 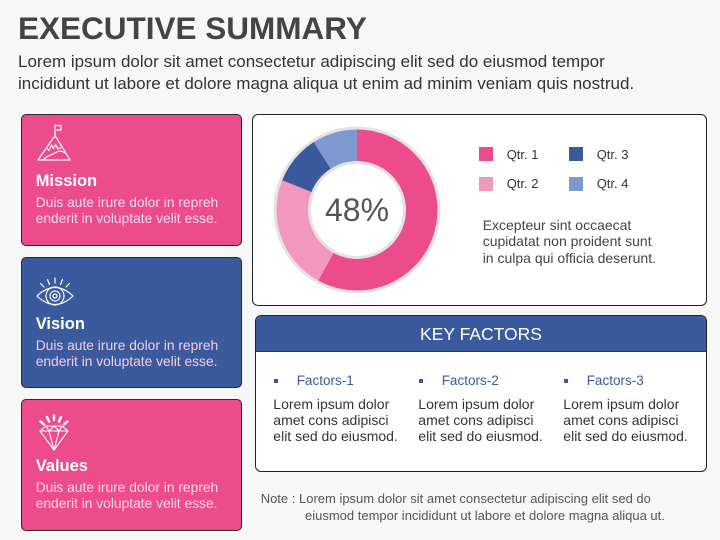 I want to click on card-title: Vision, so click(x=60, y=324).